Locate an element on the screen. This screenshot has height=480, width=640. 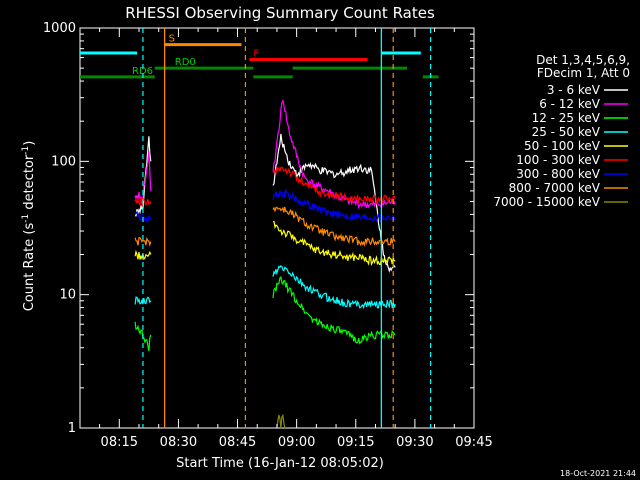
x-tick-label-09-00: 09:00 is located at coordinates (296, 442).